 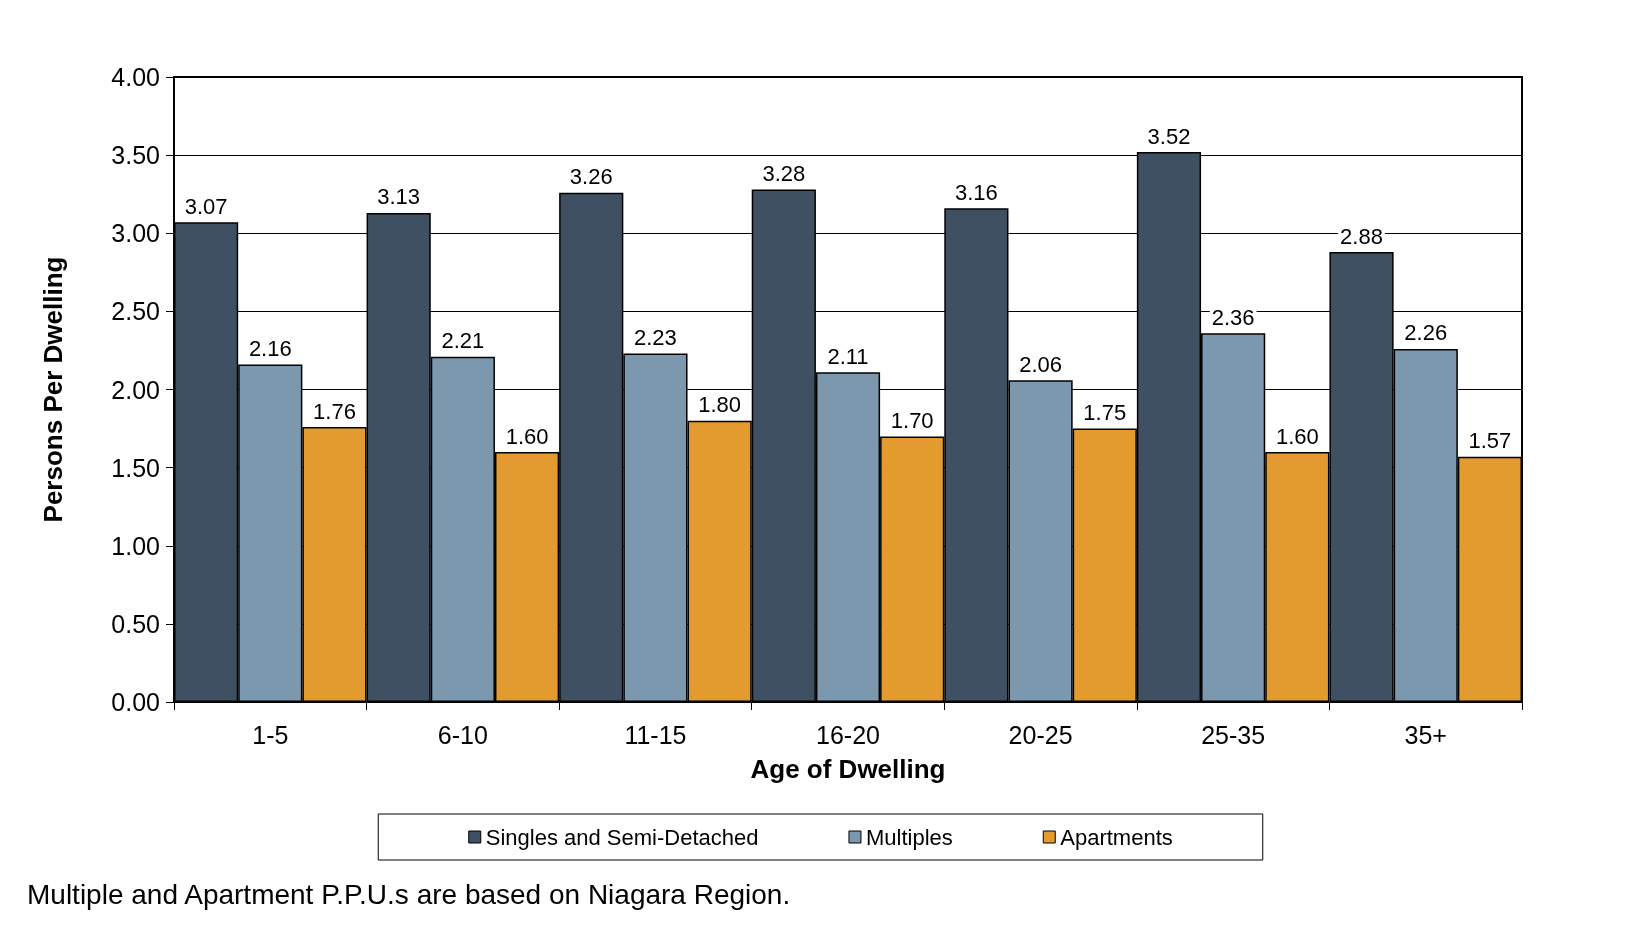 I want to click on y-tick-label: 3.50, so click(x=135, y=155).